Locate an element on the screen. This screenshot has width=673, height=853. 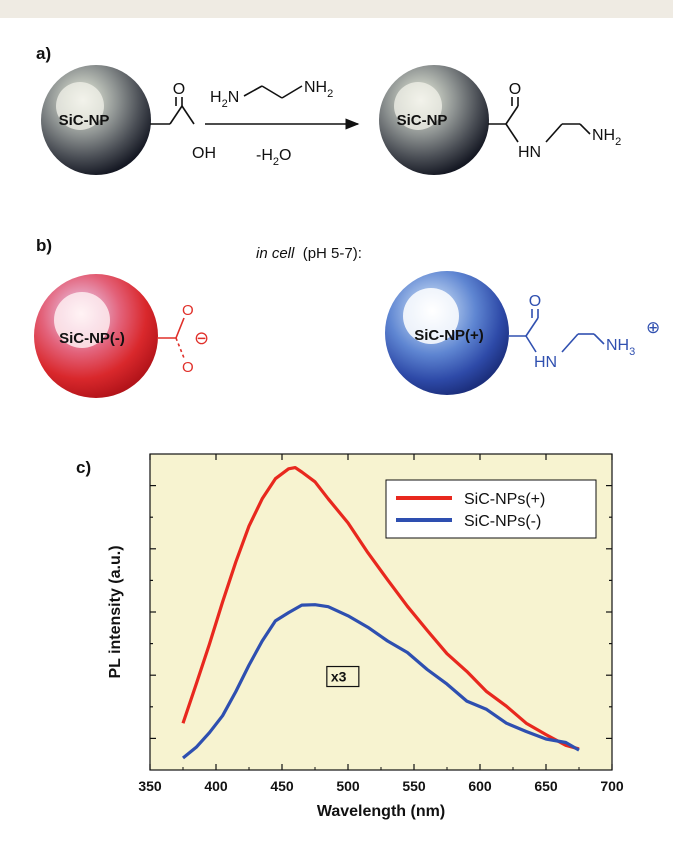
carboxylate-group is located at coordinates (171, 338).